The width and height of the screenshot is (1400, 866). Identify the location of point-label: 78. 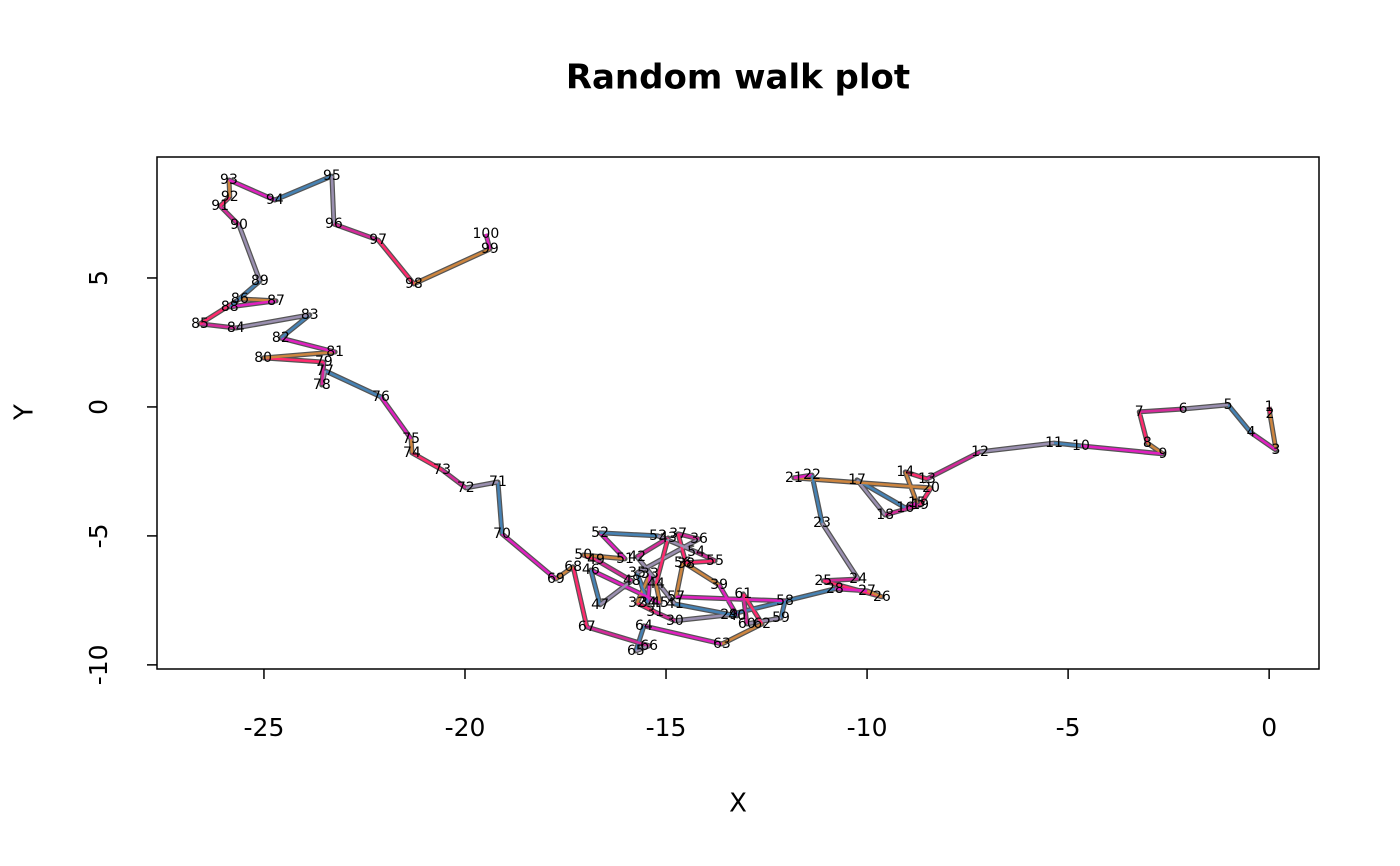
(322, 385).